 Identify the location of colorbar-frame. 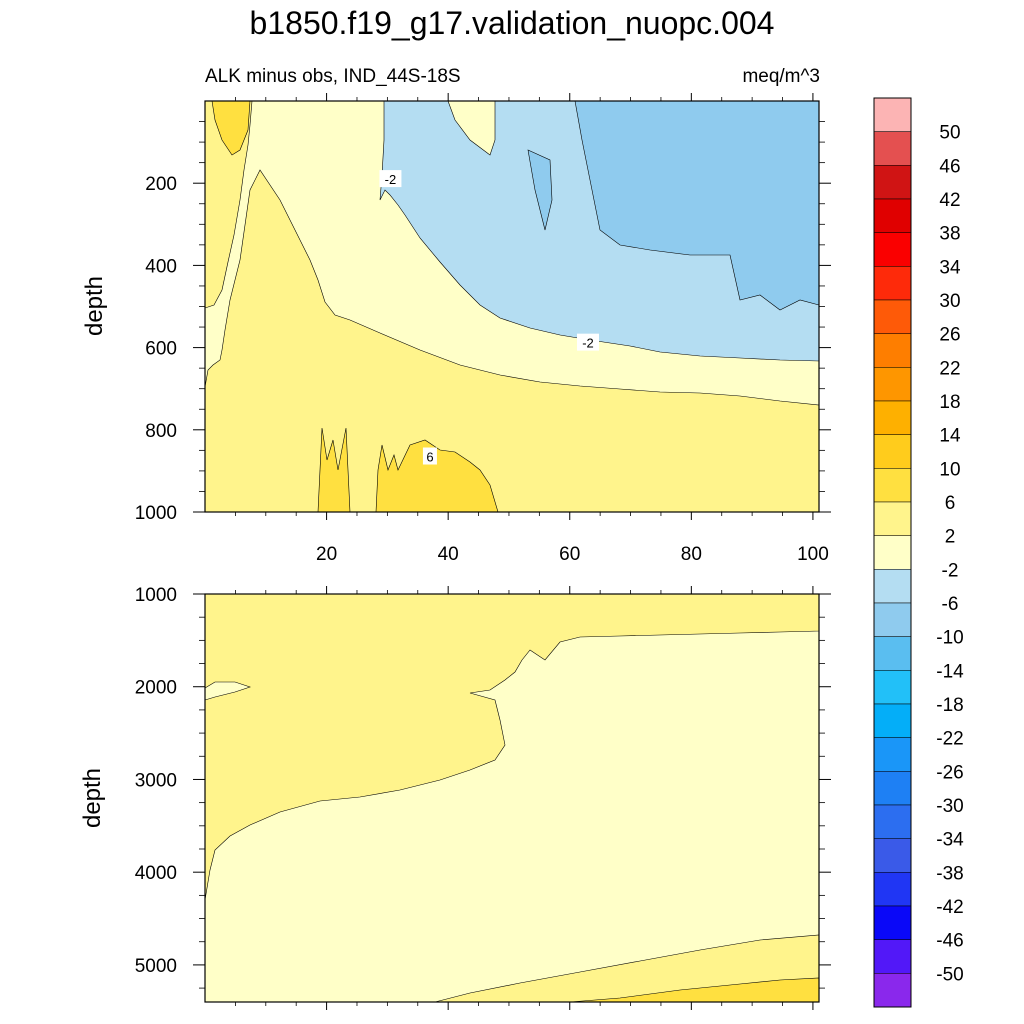
(892, 552).